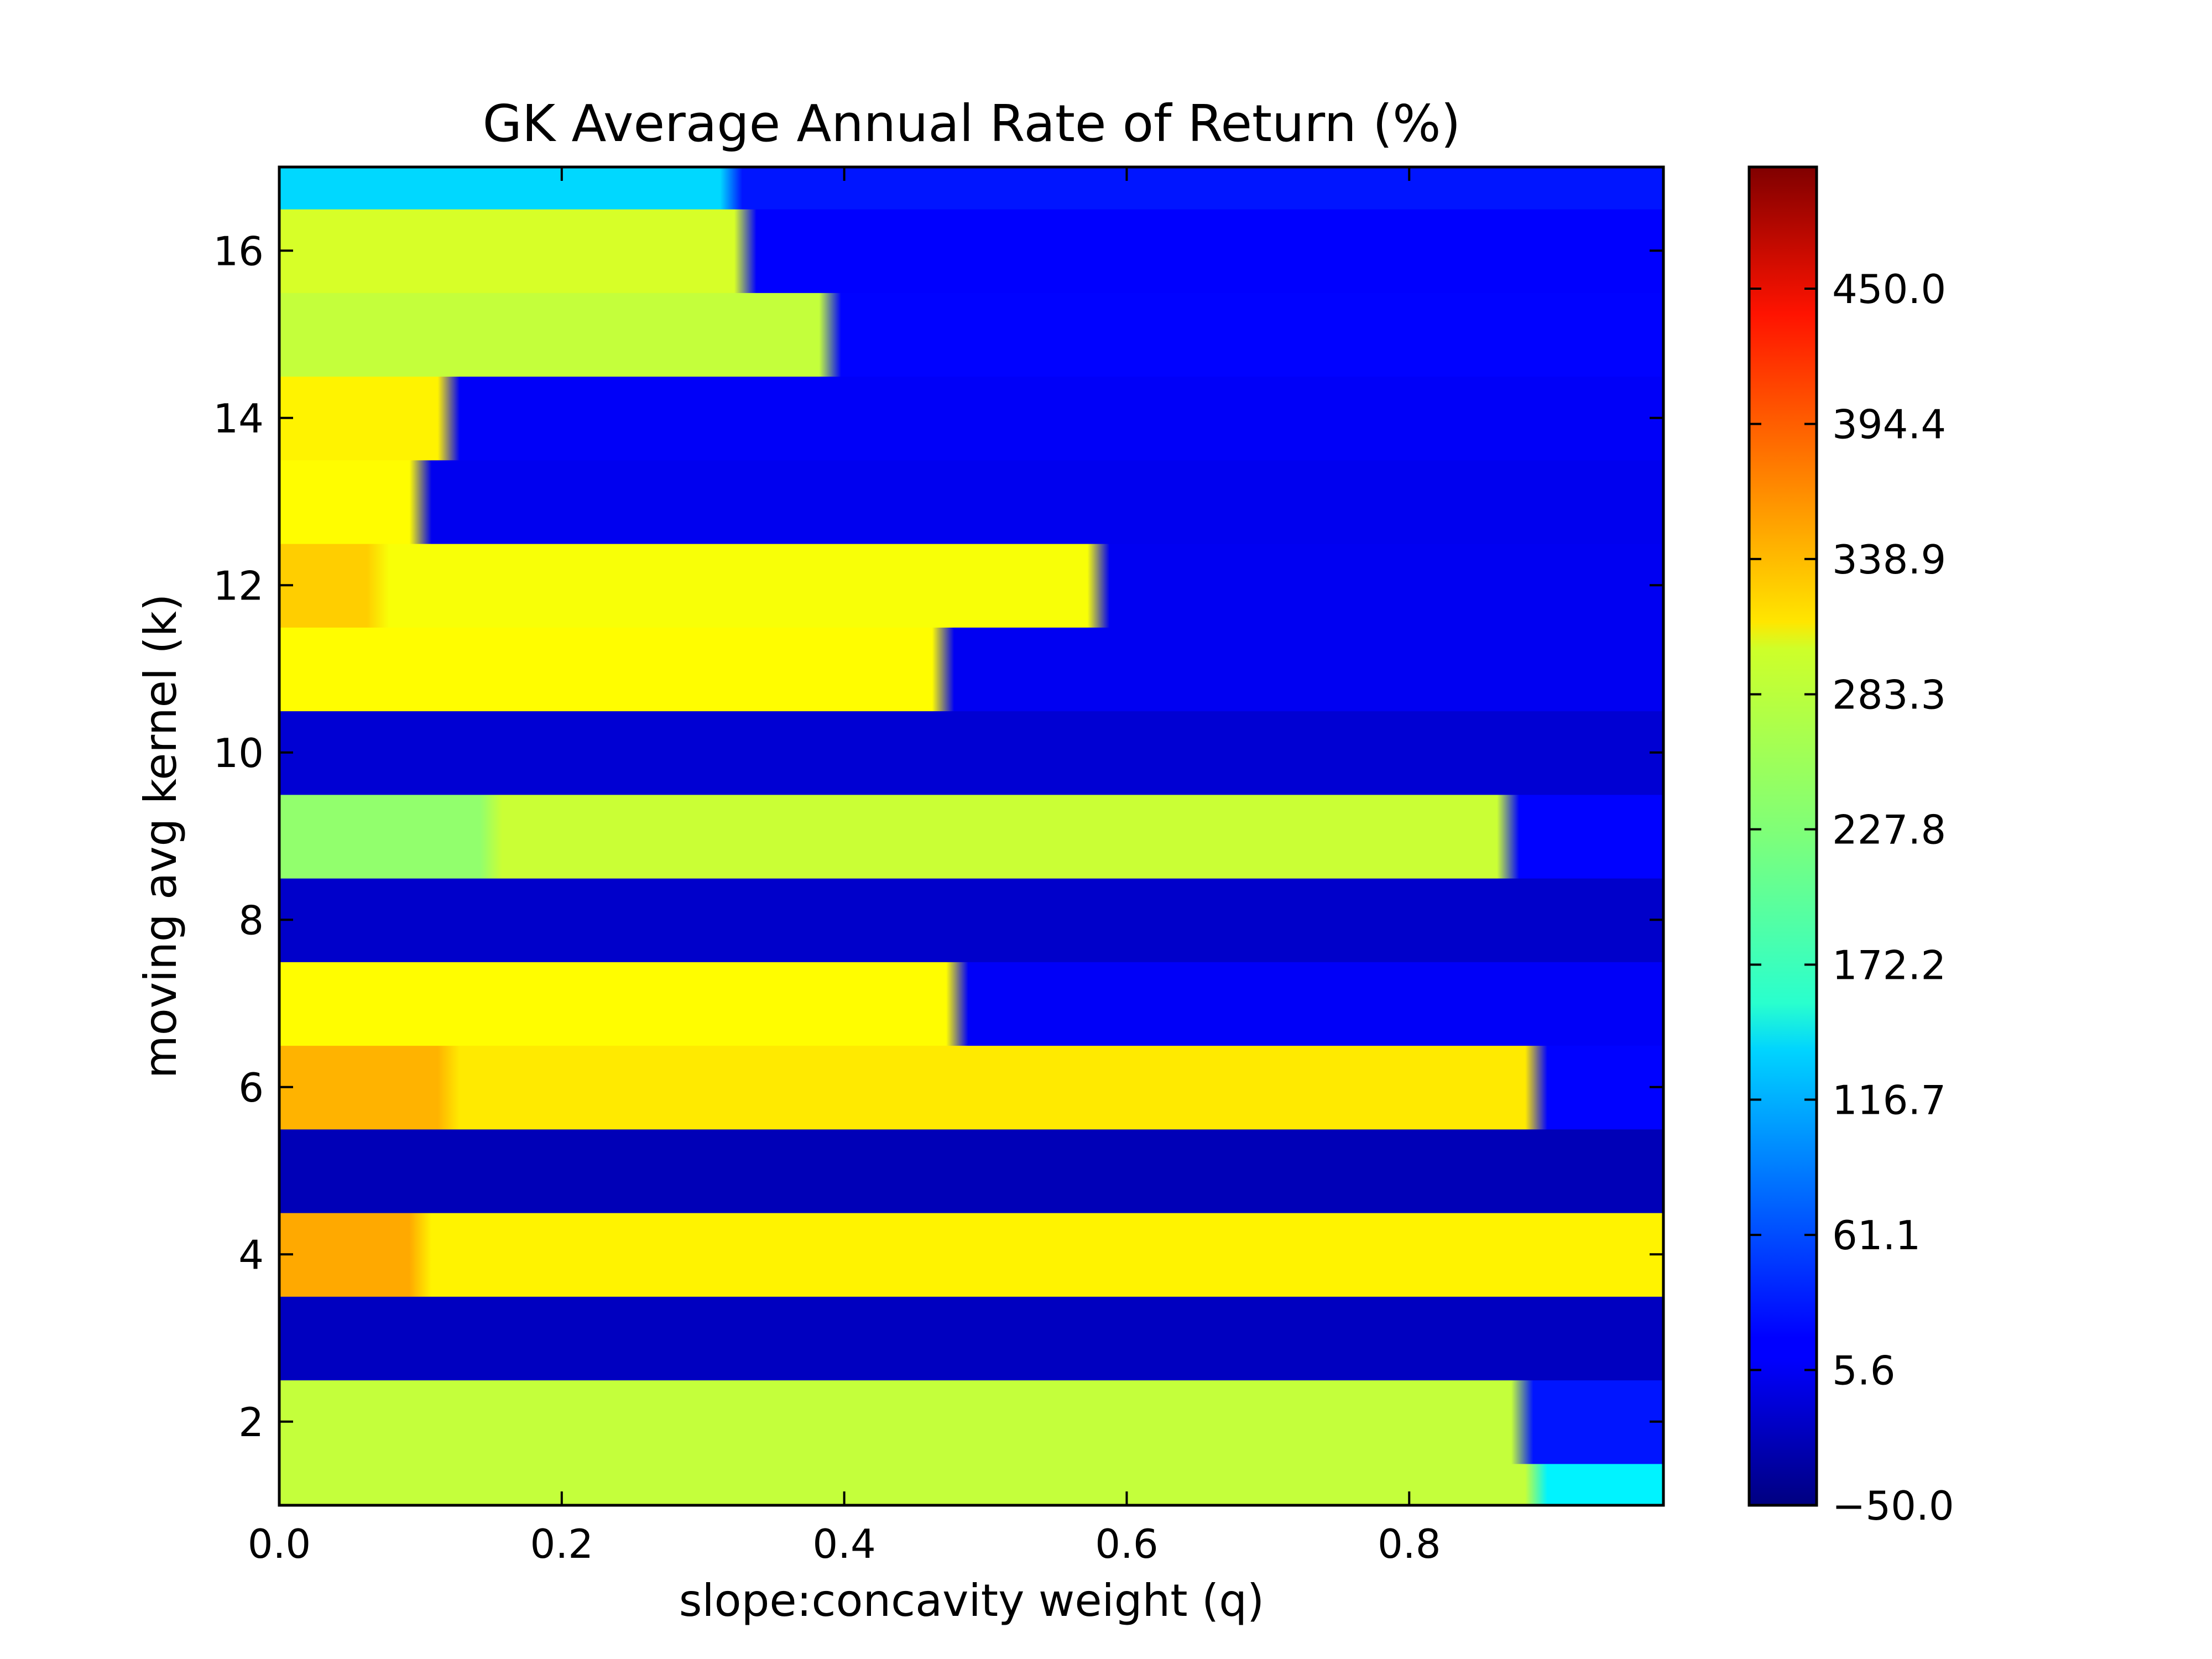 The width and height of the screenshot is (2212, 1659). I want to click on heatmap-row-k16, so click(971, 251).